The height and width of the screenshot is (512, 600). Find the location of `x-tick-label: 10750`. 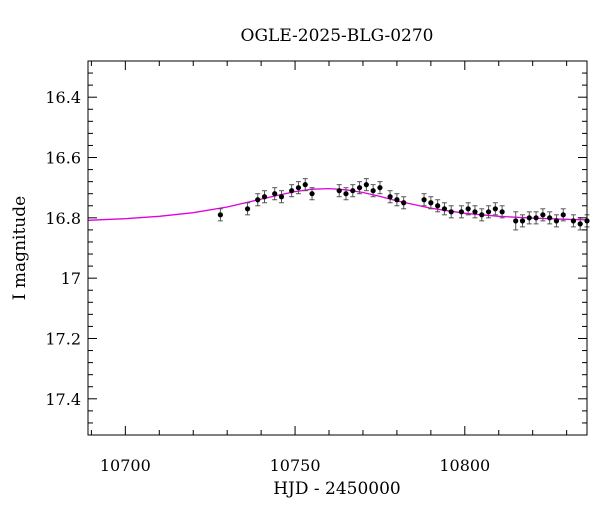

x-tick-label: 10750 is located at coordinates (295, 465).